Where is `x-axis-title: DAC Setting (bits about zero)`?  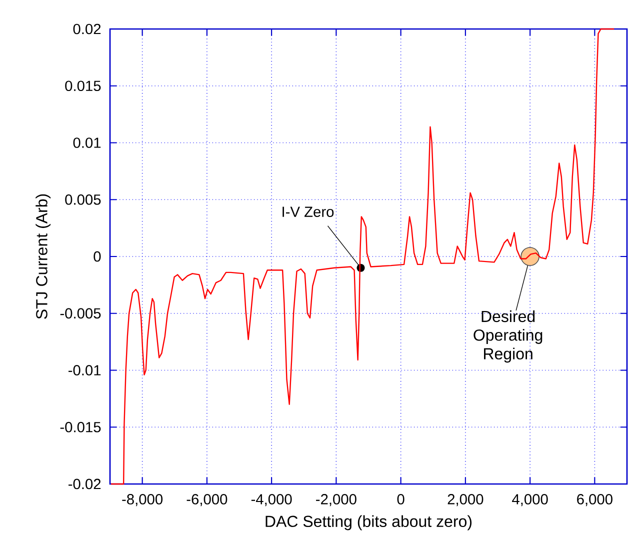
x-axis-title: DAC Setting (bits about zero) is located at coordinates (369, 522).